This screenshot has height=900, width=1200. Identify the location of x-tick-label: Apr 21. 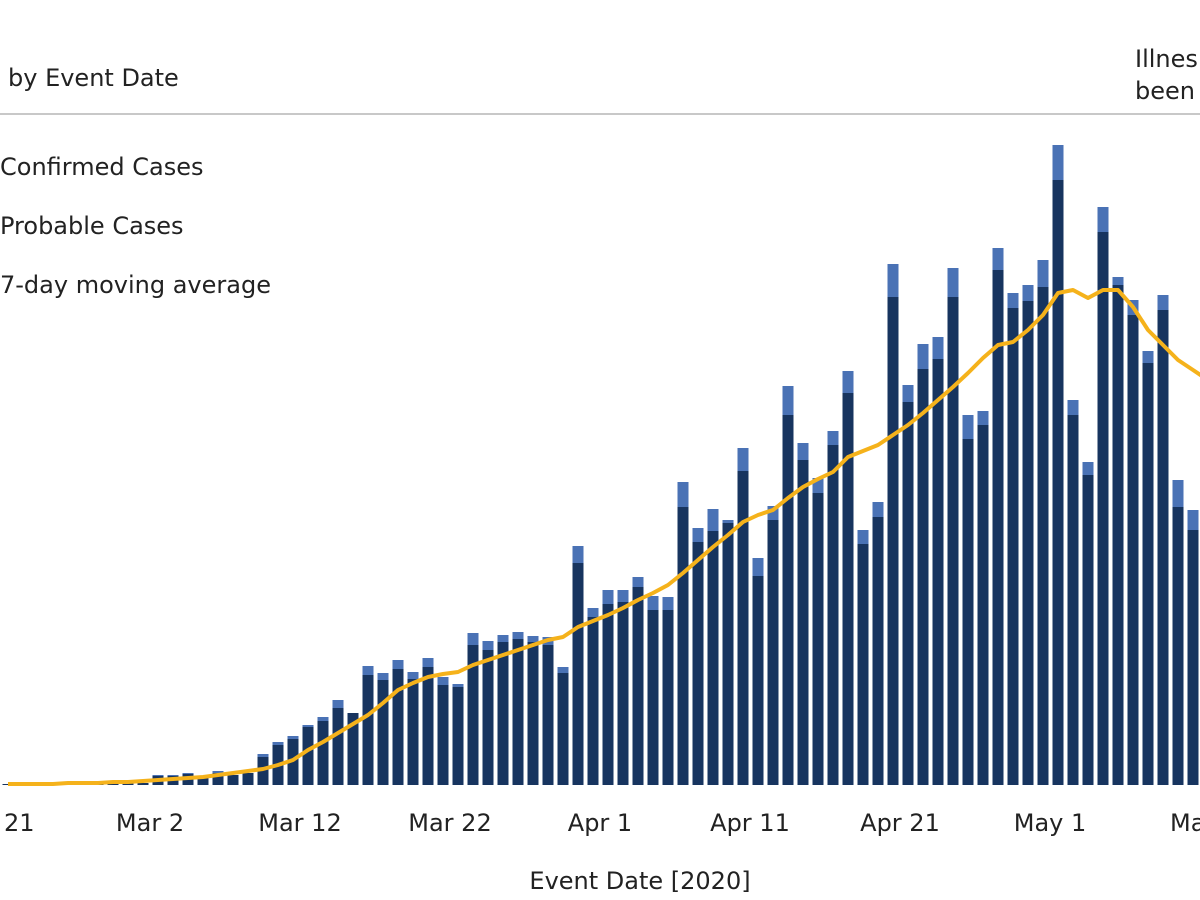
(900, 823).